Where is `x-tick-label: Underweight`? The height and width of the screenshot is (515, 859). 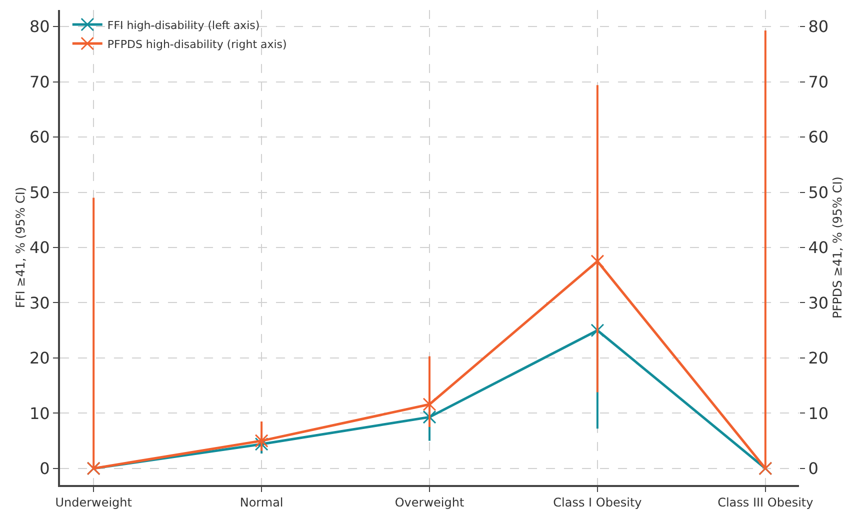
x-tick-label: Underweight is located at coordinates (93, 502).